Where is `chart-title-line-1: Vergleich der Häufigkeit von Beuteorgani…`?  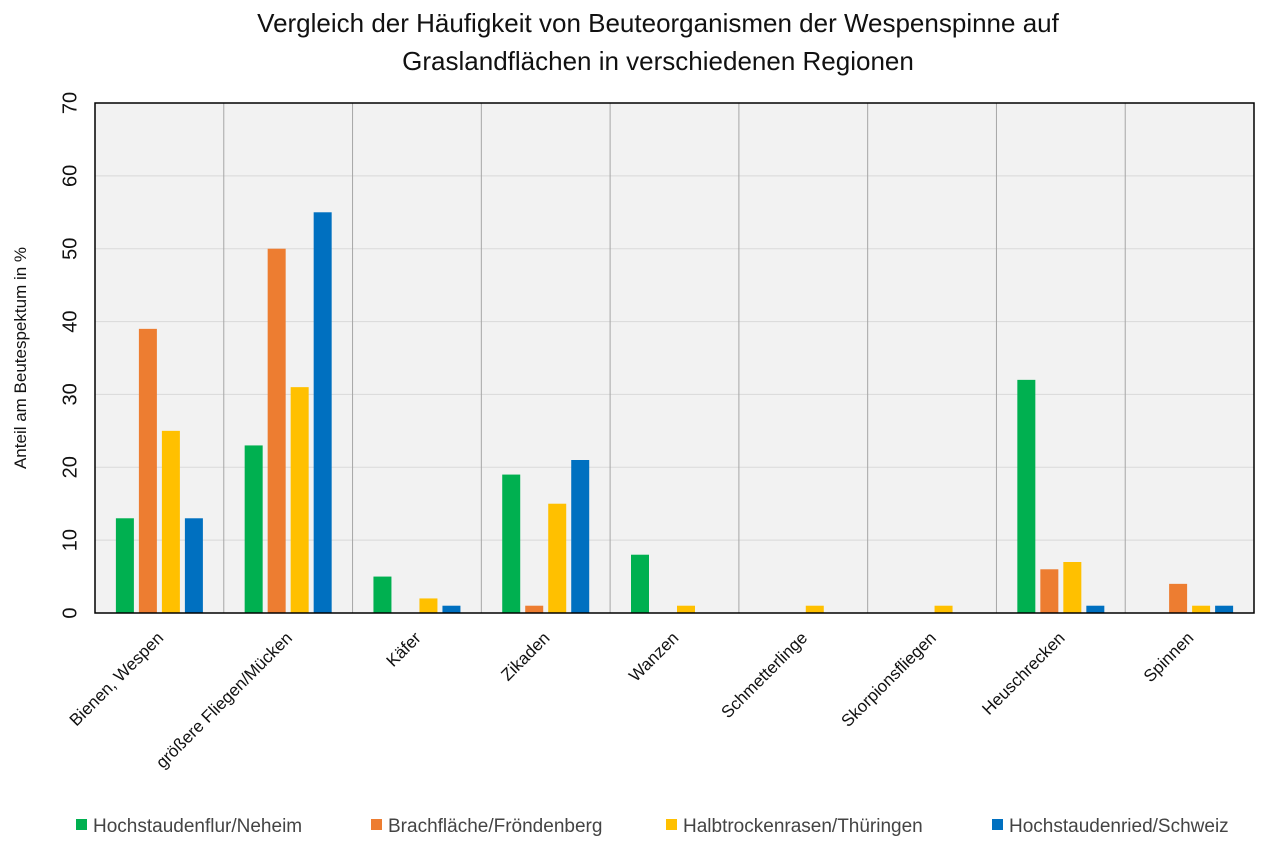 chart-title-line-1: Vergleich der Häufigkeit von Beuteorgani… is located at coordinates (658, 23).